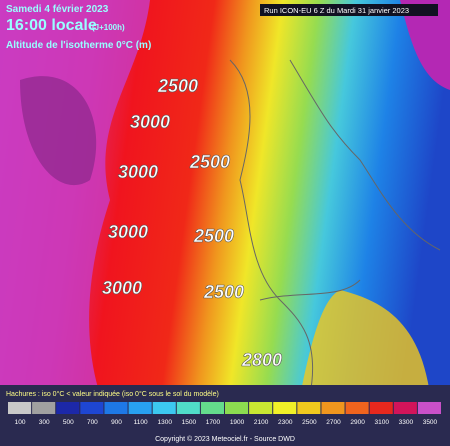 This screenshot has height=446, width=450. What do you see at coordinates (336, 10) in the screenshot?
I see `run: Run ICON-EU 6 Z du Mardi 31 janvier 2023` at bounding box center [336, 10].